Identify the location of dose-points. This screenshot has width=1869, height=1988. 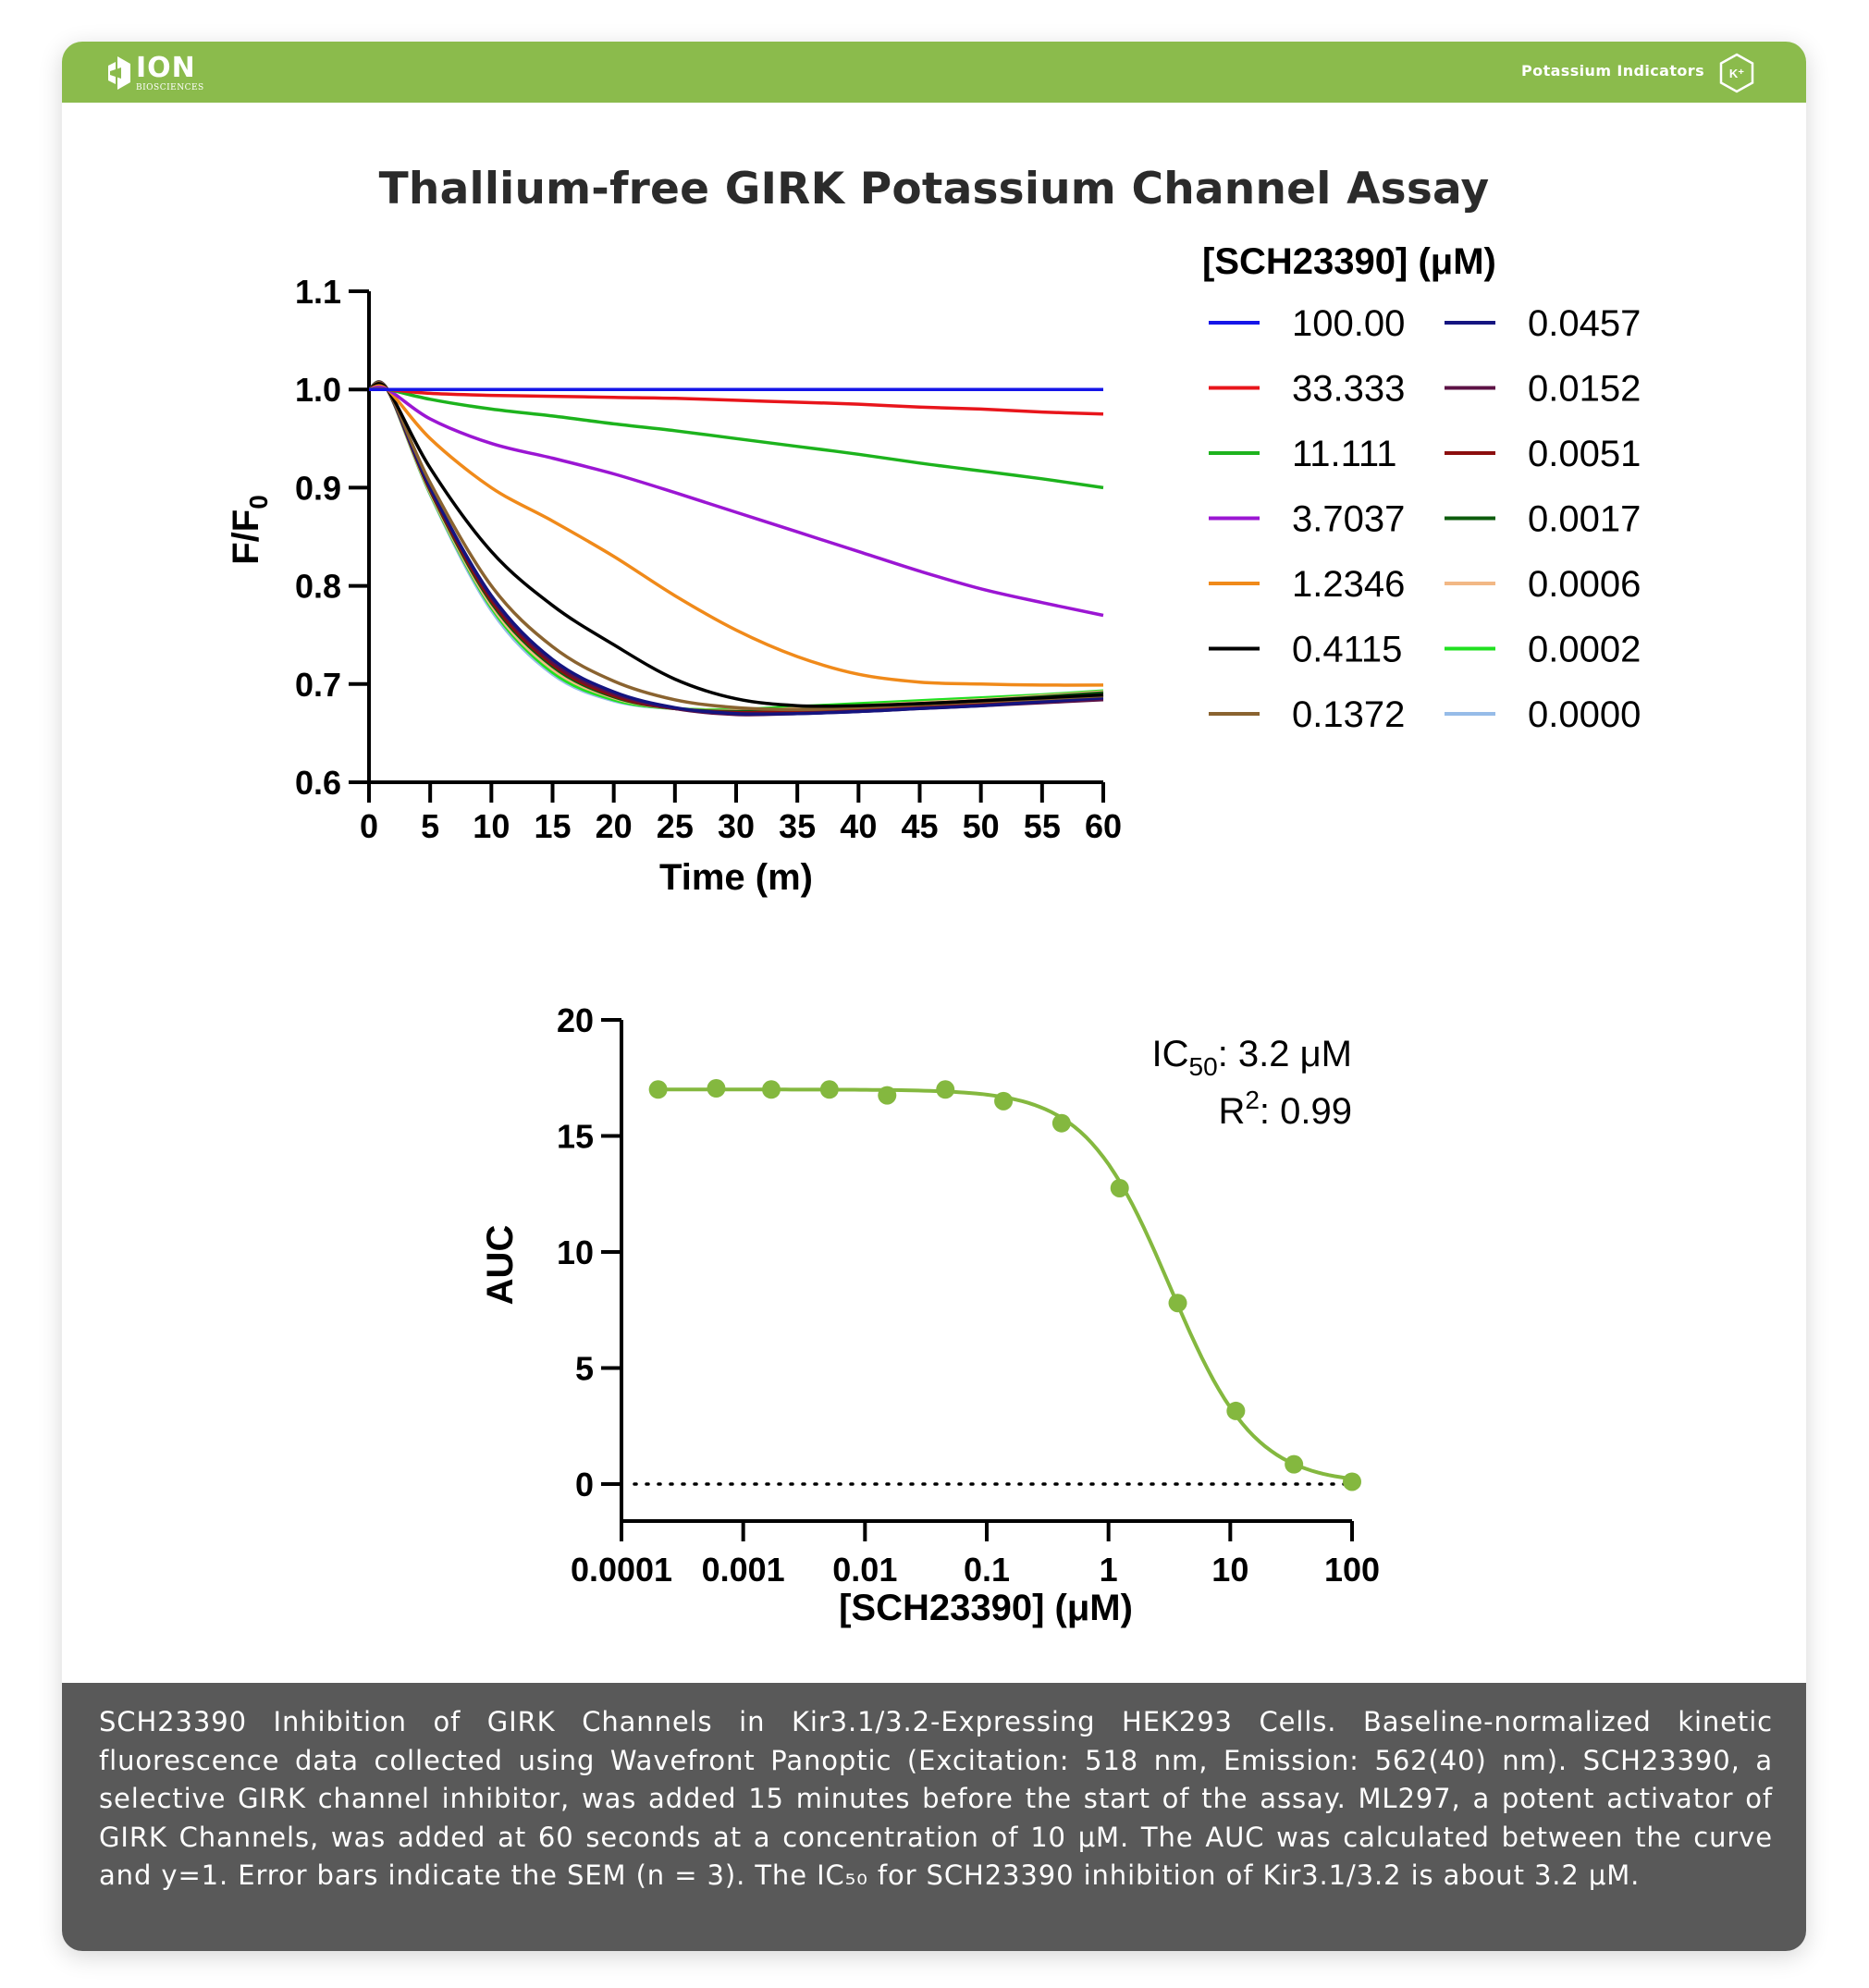
(1004, 1285).